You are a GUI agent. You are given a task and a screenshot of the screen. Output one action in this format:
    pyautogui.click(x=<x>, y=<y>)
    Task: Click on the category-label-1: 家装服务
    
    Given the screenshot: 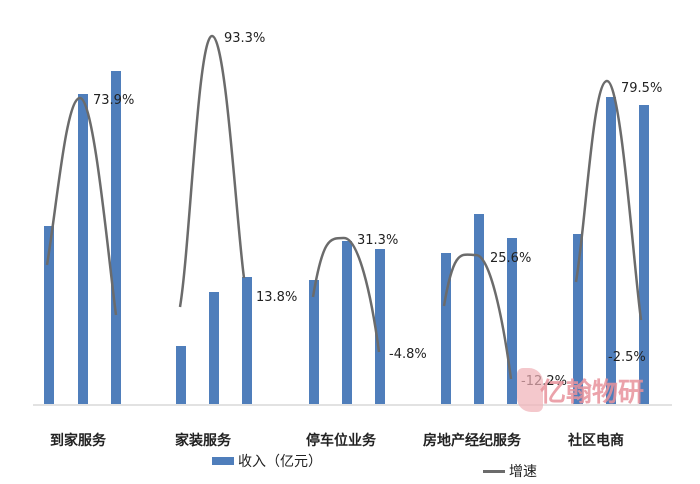 What is the action you would take?
    pyautogui.click(x=203, y=441)
    